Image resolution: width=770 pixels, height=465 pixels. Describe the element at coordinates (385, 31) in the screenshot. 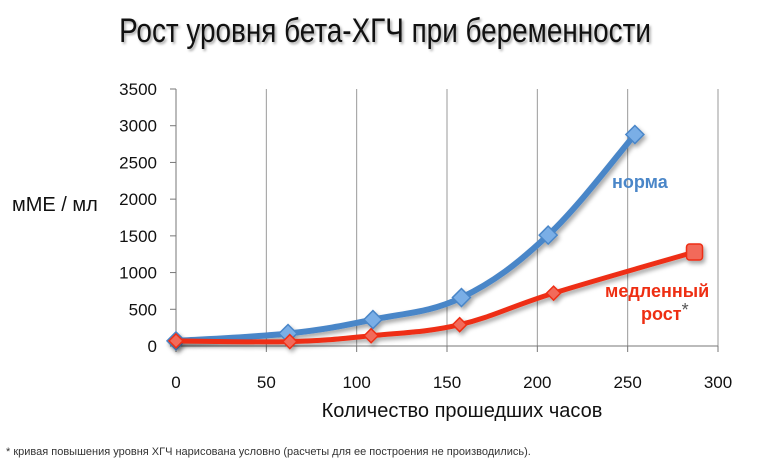

I see `chart-title: Рост уровня бета-ХГЧ при беременности` at that location.